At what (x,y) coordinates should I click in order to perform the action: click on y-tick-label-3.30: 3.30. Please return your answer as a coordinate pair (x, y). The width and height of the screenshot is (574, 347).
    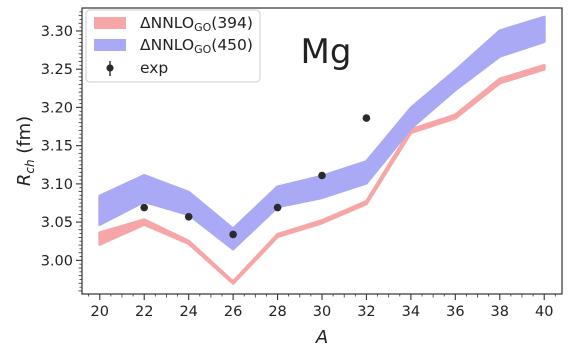
    Looking at the image, I should click on (57, 32).